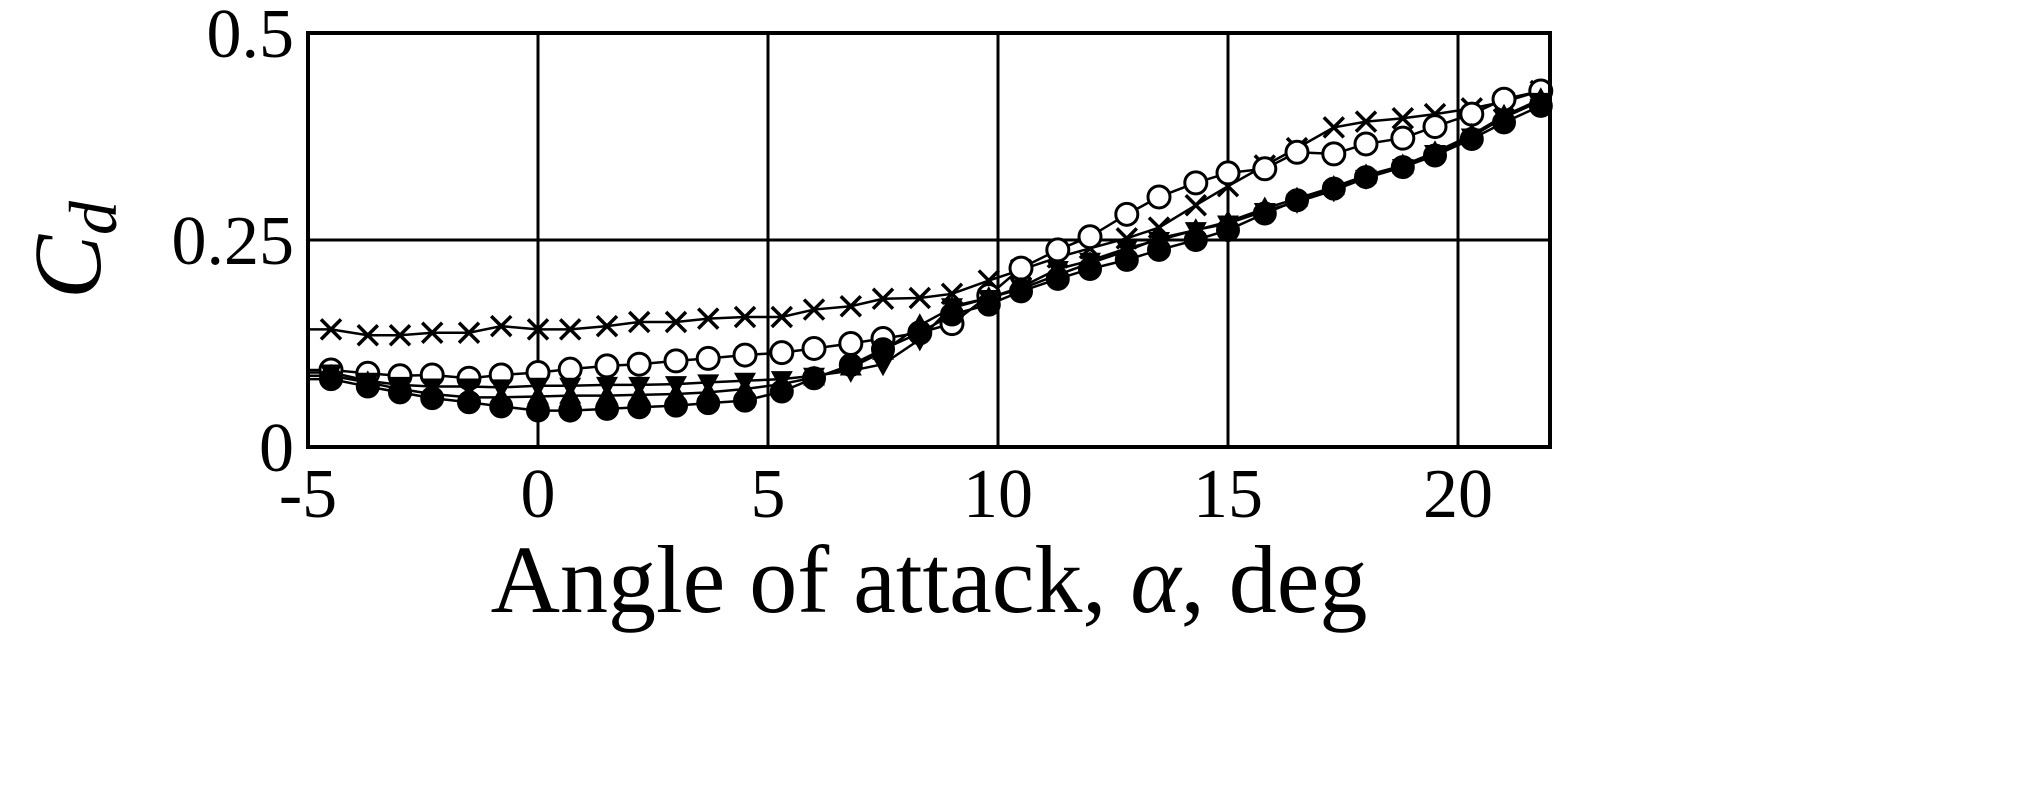 This screenshot has height=812, width=2024. I want to click on x-tick-label: 10, so click(998, 494).